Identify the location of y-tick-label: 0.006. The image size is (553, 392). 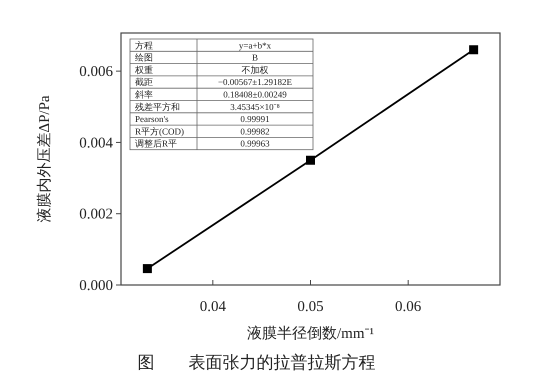
(96, 72).